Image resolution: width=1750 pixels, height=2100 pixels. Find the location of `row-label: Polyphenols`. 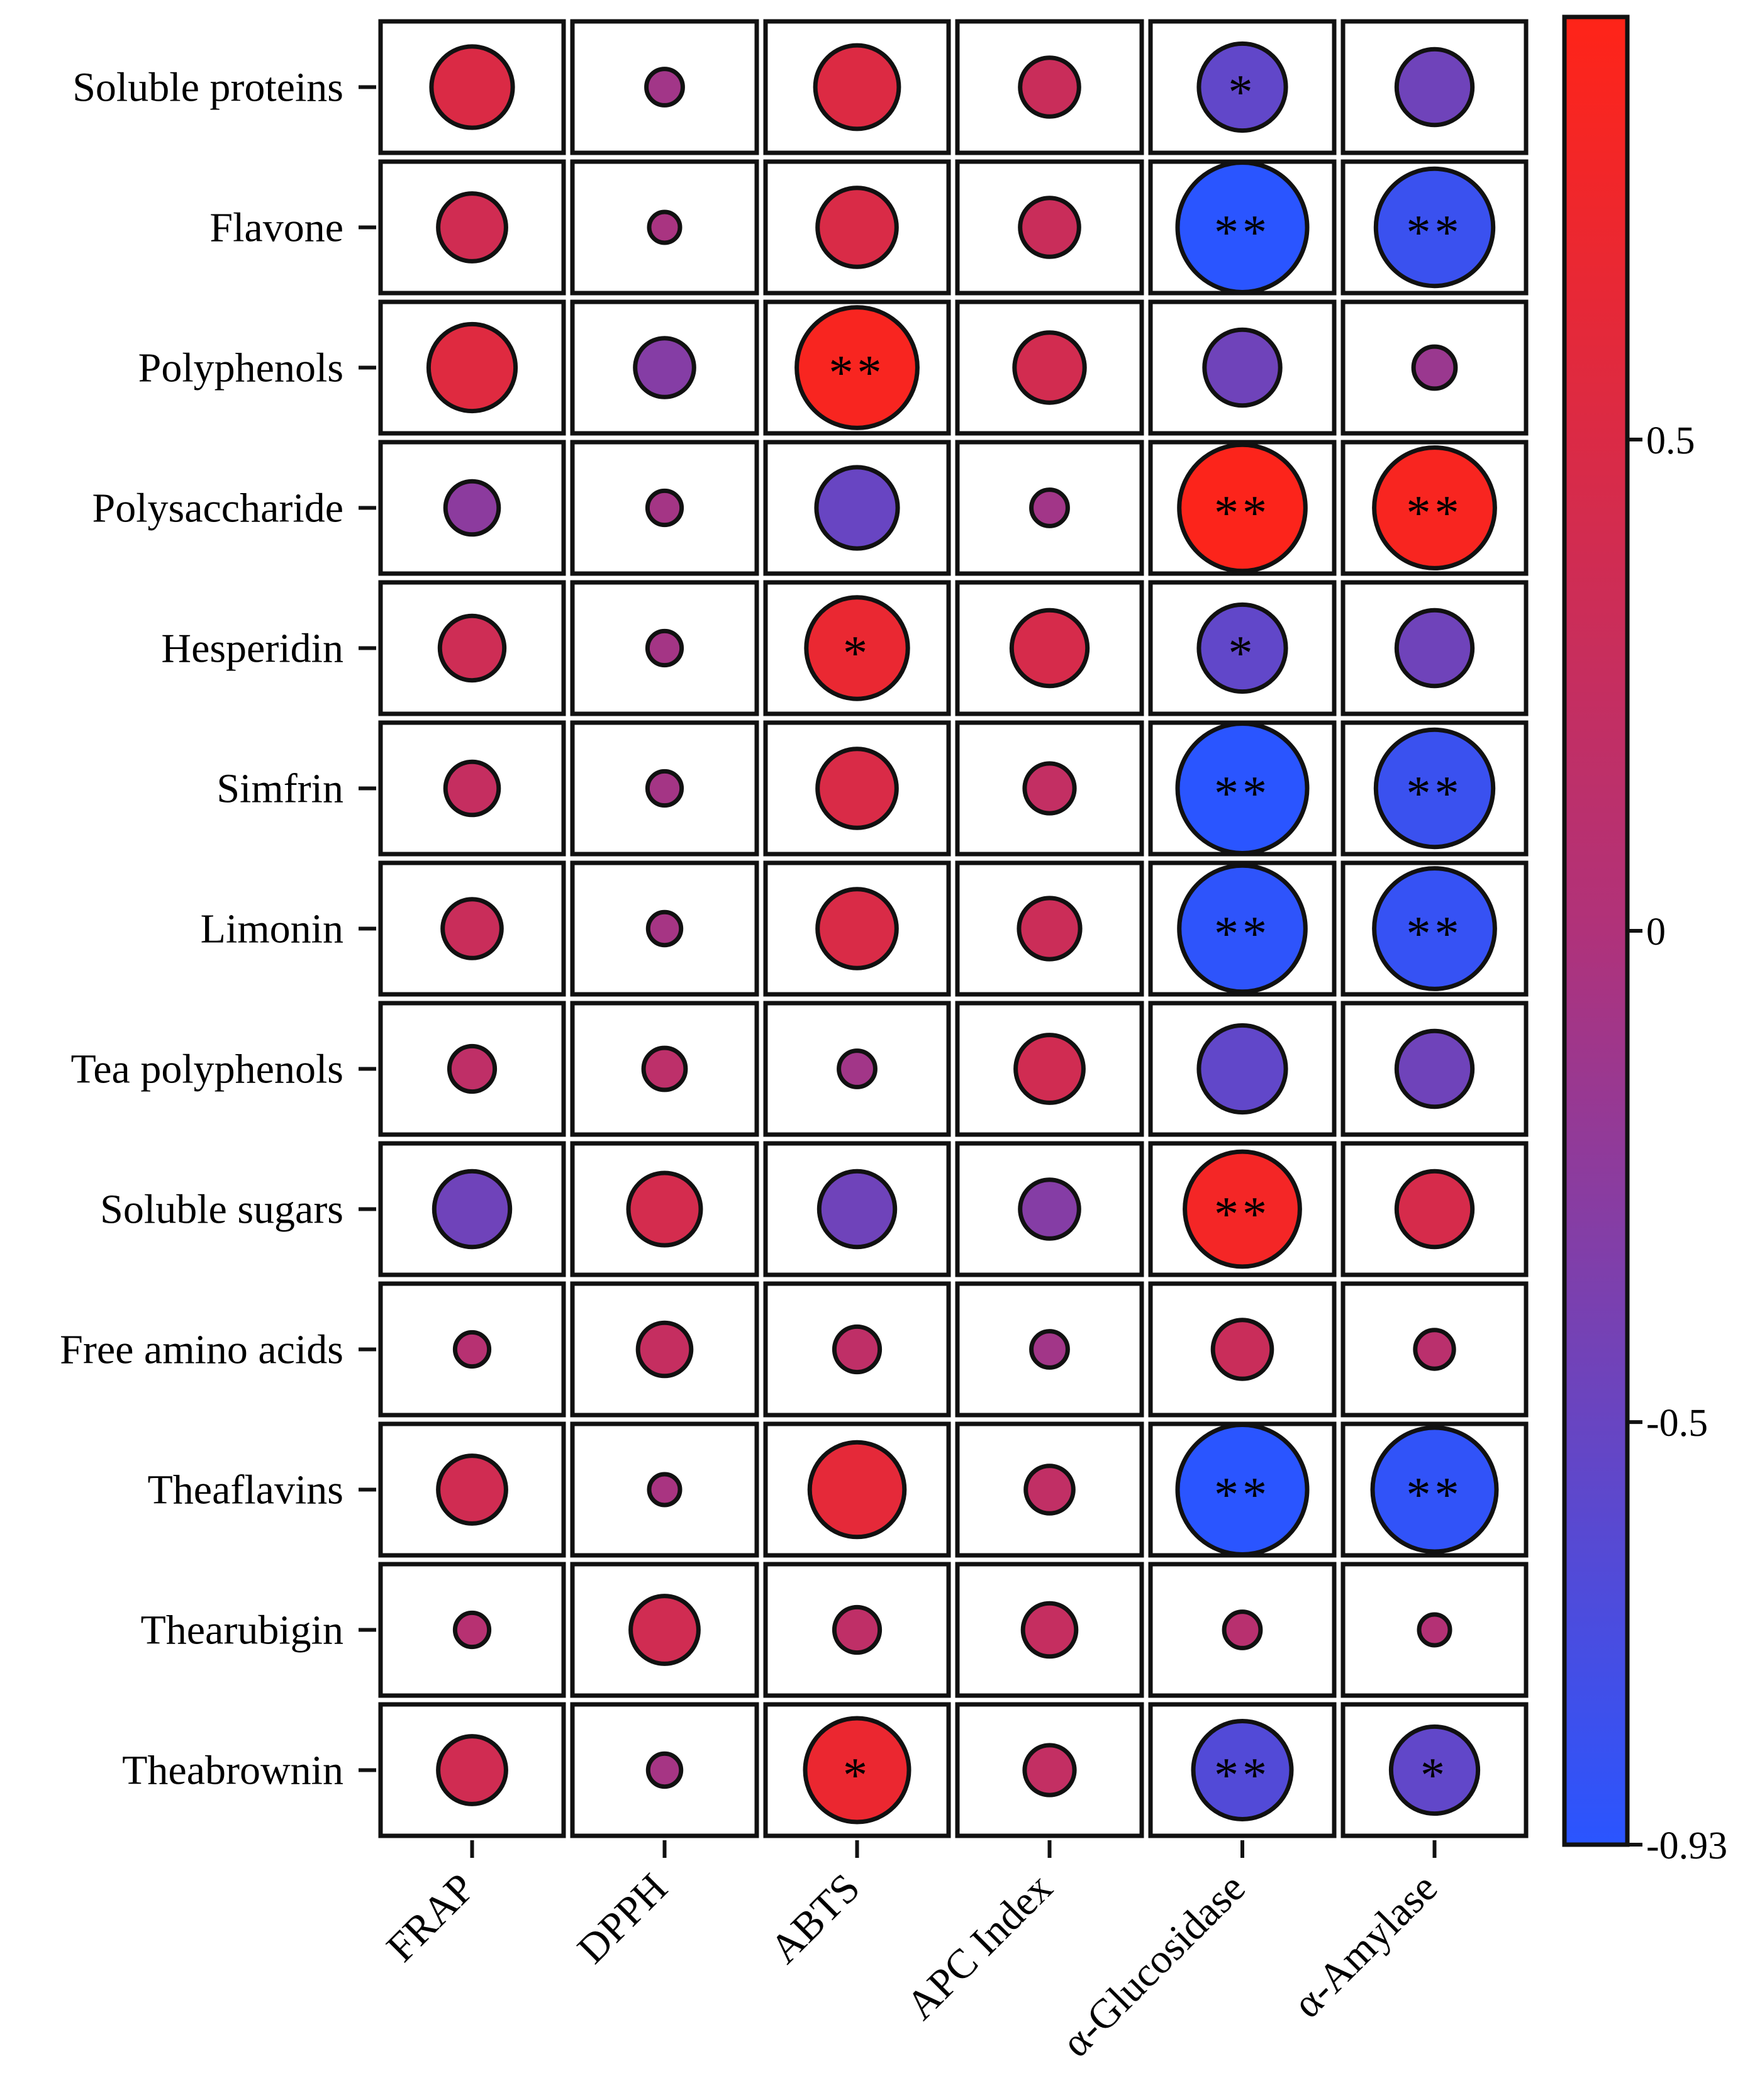

row-label: Polyphenols is located at coordinates (240, 368).